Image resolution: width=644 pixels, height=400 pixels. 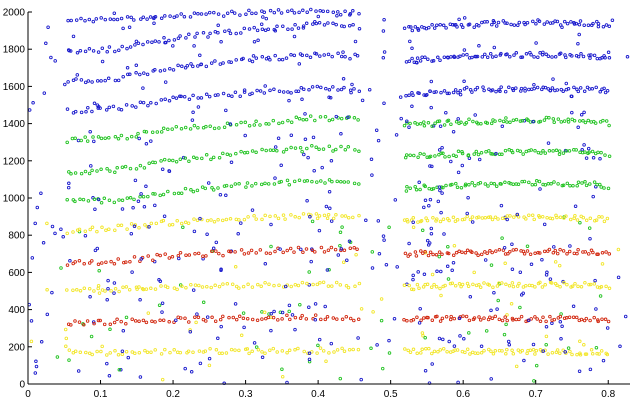 What do you see at coordinates (320, 390) in the screenshot?
I see `x-ticks: 0 0.1 0.2 0.3 0.4 0.5 0.6 0.7 0.8` at bounding box center [320, 390].